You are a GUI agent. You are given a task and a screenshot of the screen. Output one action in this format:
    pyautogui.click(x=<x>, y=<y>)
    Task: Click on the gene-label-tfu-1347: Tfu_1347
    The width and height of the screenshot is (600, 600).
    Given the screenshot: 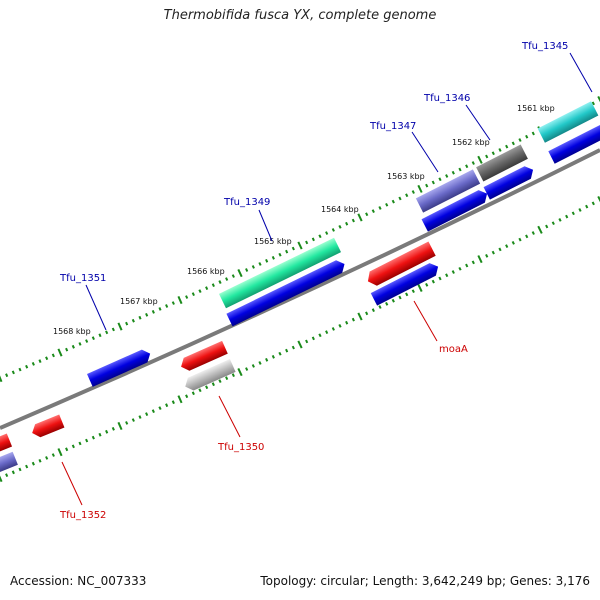 What is the action you would take?
    pyautogui.click(x=392, y=126)
    